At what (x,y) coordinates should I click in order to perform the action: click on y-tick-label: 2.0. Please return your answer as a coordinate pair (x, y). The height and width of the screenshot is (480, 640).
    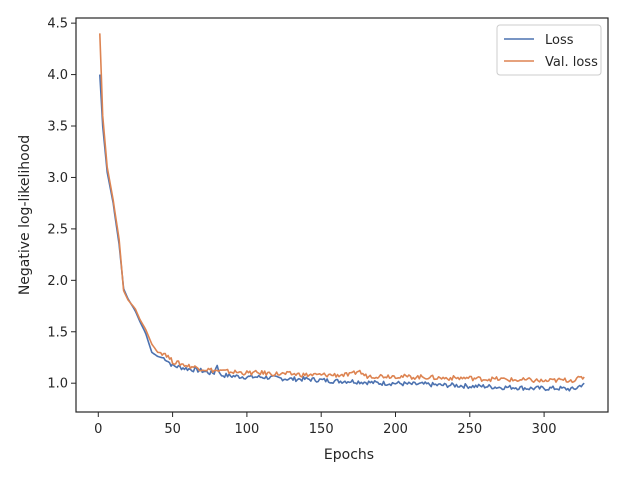
    Looking at the image, I should click on (57, 281).